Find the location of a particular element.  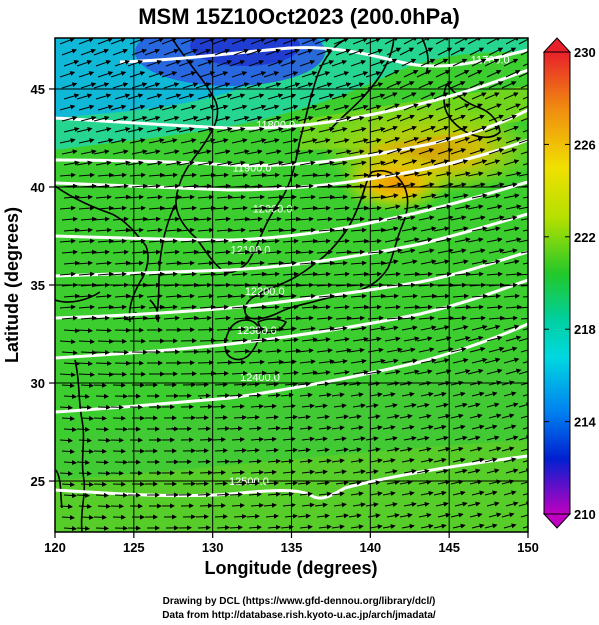

y-tick-label-2: 35 is located at coordinates (38, 285).